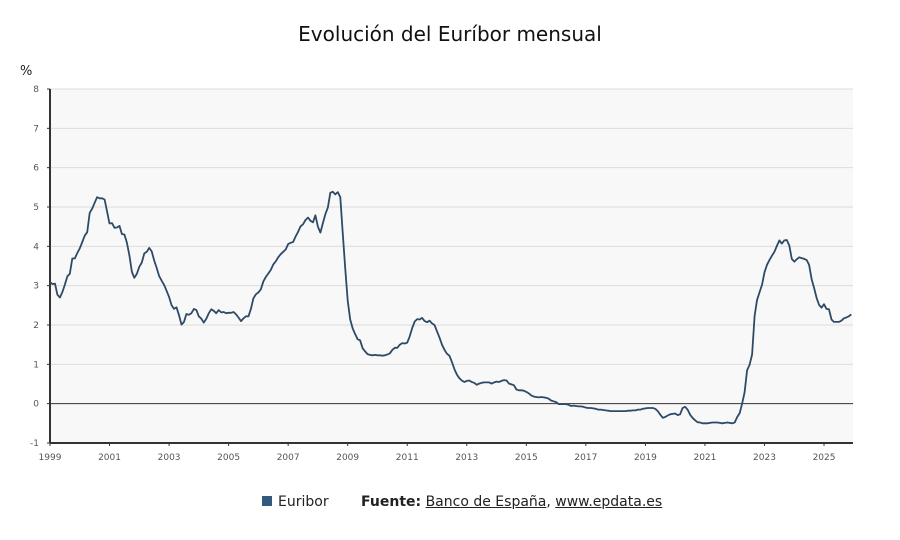 Image resolution: width=900 pixels, height=540 pixels. What do you see at coordinates (36, 208) in the screenshot?
I see `y-tick-label: 5` at bounding box center [36, 208].